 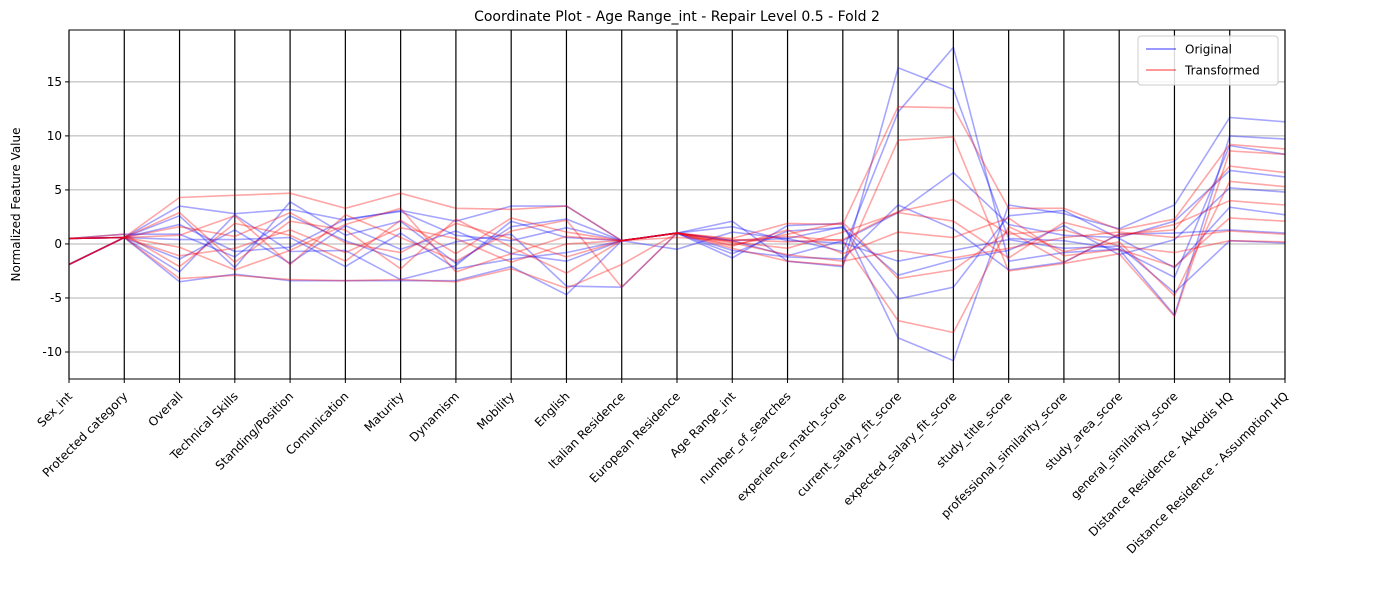 I want to click on y-tick-label: 10, so click(x=54, y=136).